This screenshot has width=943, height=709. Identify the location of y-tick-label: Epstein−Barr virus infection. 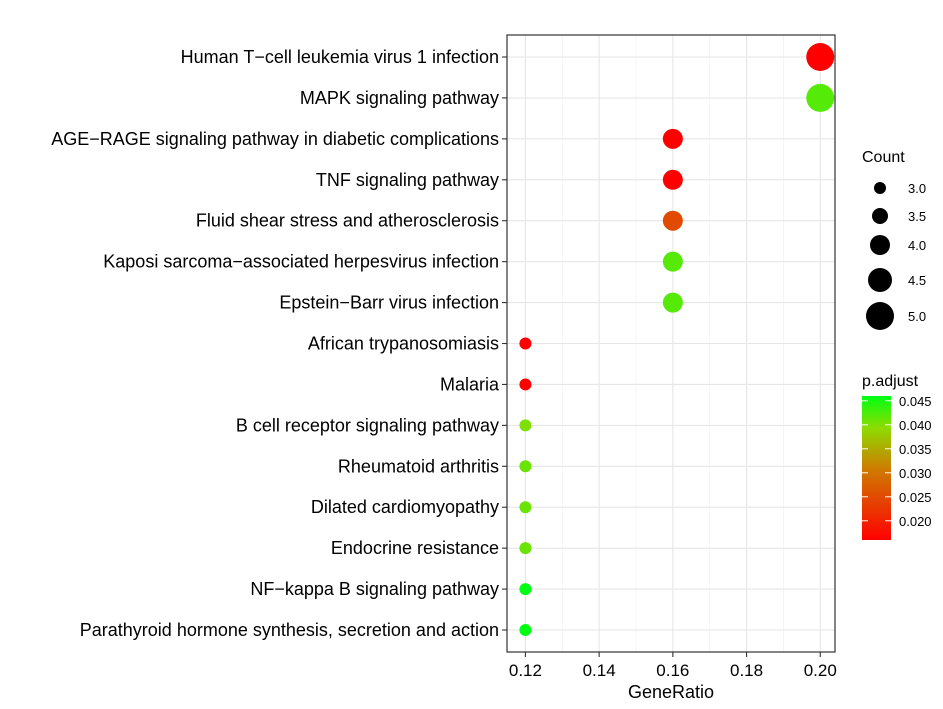
(389, 303).